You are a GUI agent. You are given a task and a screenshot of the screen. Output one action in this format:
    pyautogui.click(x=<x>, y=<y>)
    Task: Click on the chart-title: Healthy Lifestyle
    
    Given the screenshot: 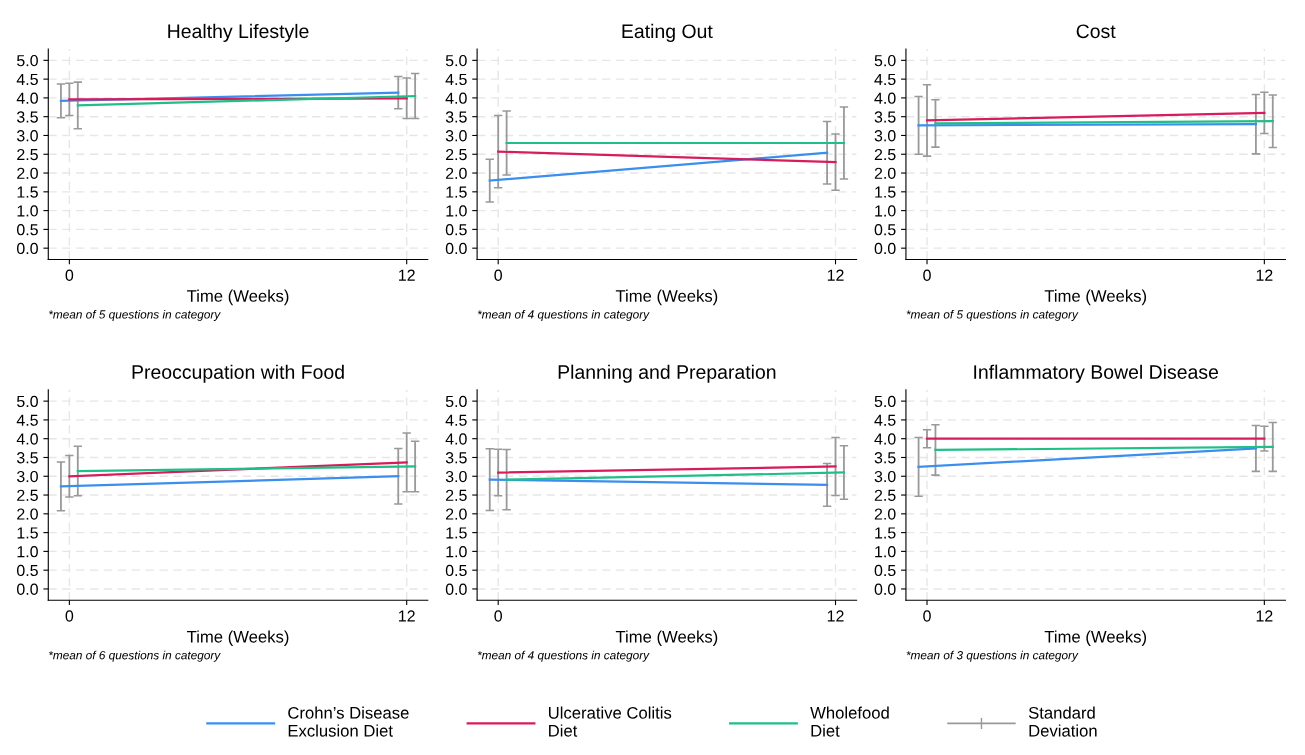 What is the action you would take?
    pyautogui.click(x=238, y=32)
    